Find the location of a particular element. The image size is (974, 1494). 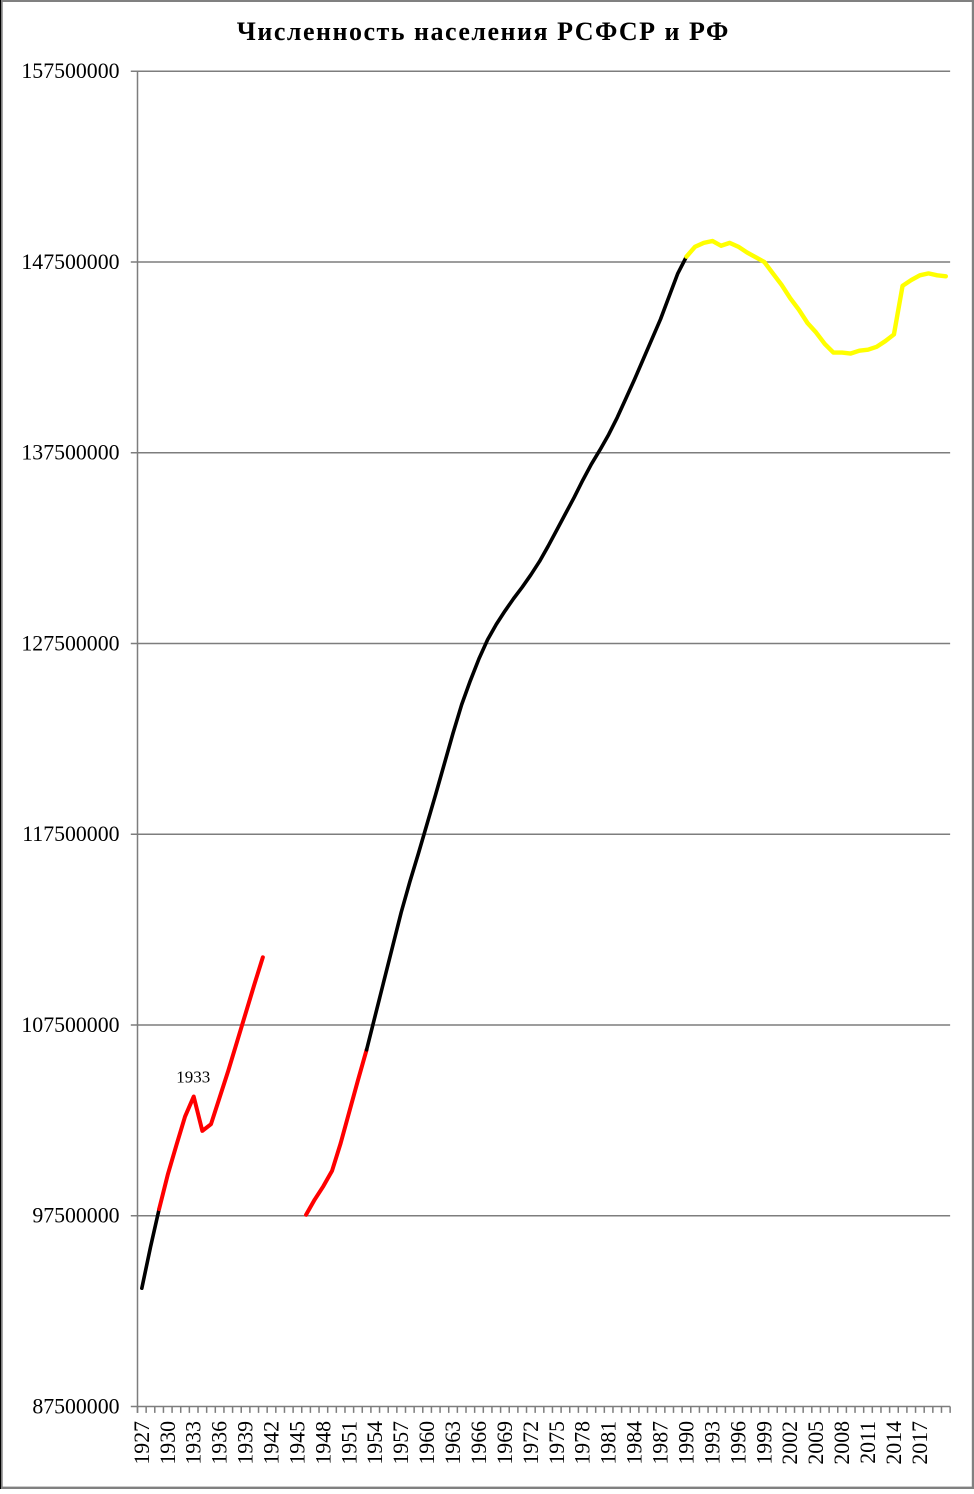

svg-text: 1960 is located at coordinates (427, 1443).